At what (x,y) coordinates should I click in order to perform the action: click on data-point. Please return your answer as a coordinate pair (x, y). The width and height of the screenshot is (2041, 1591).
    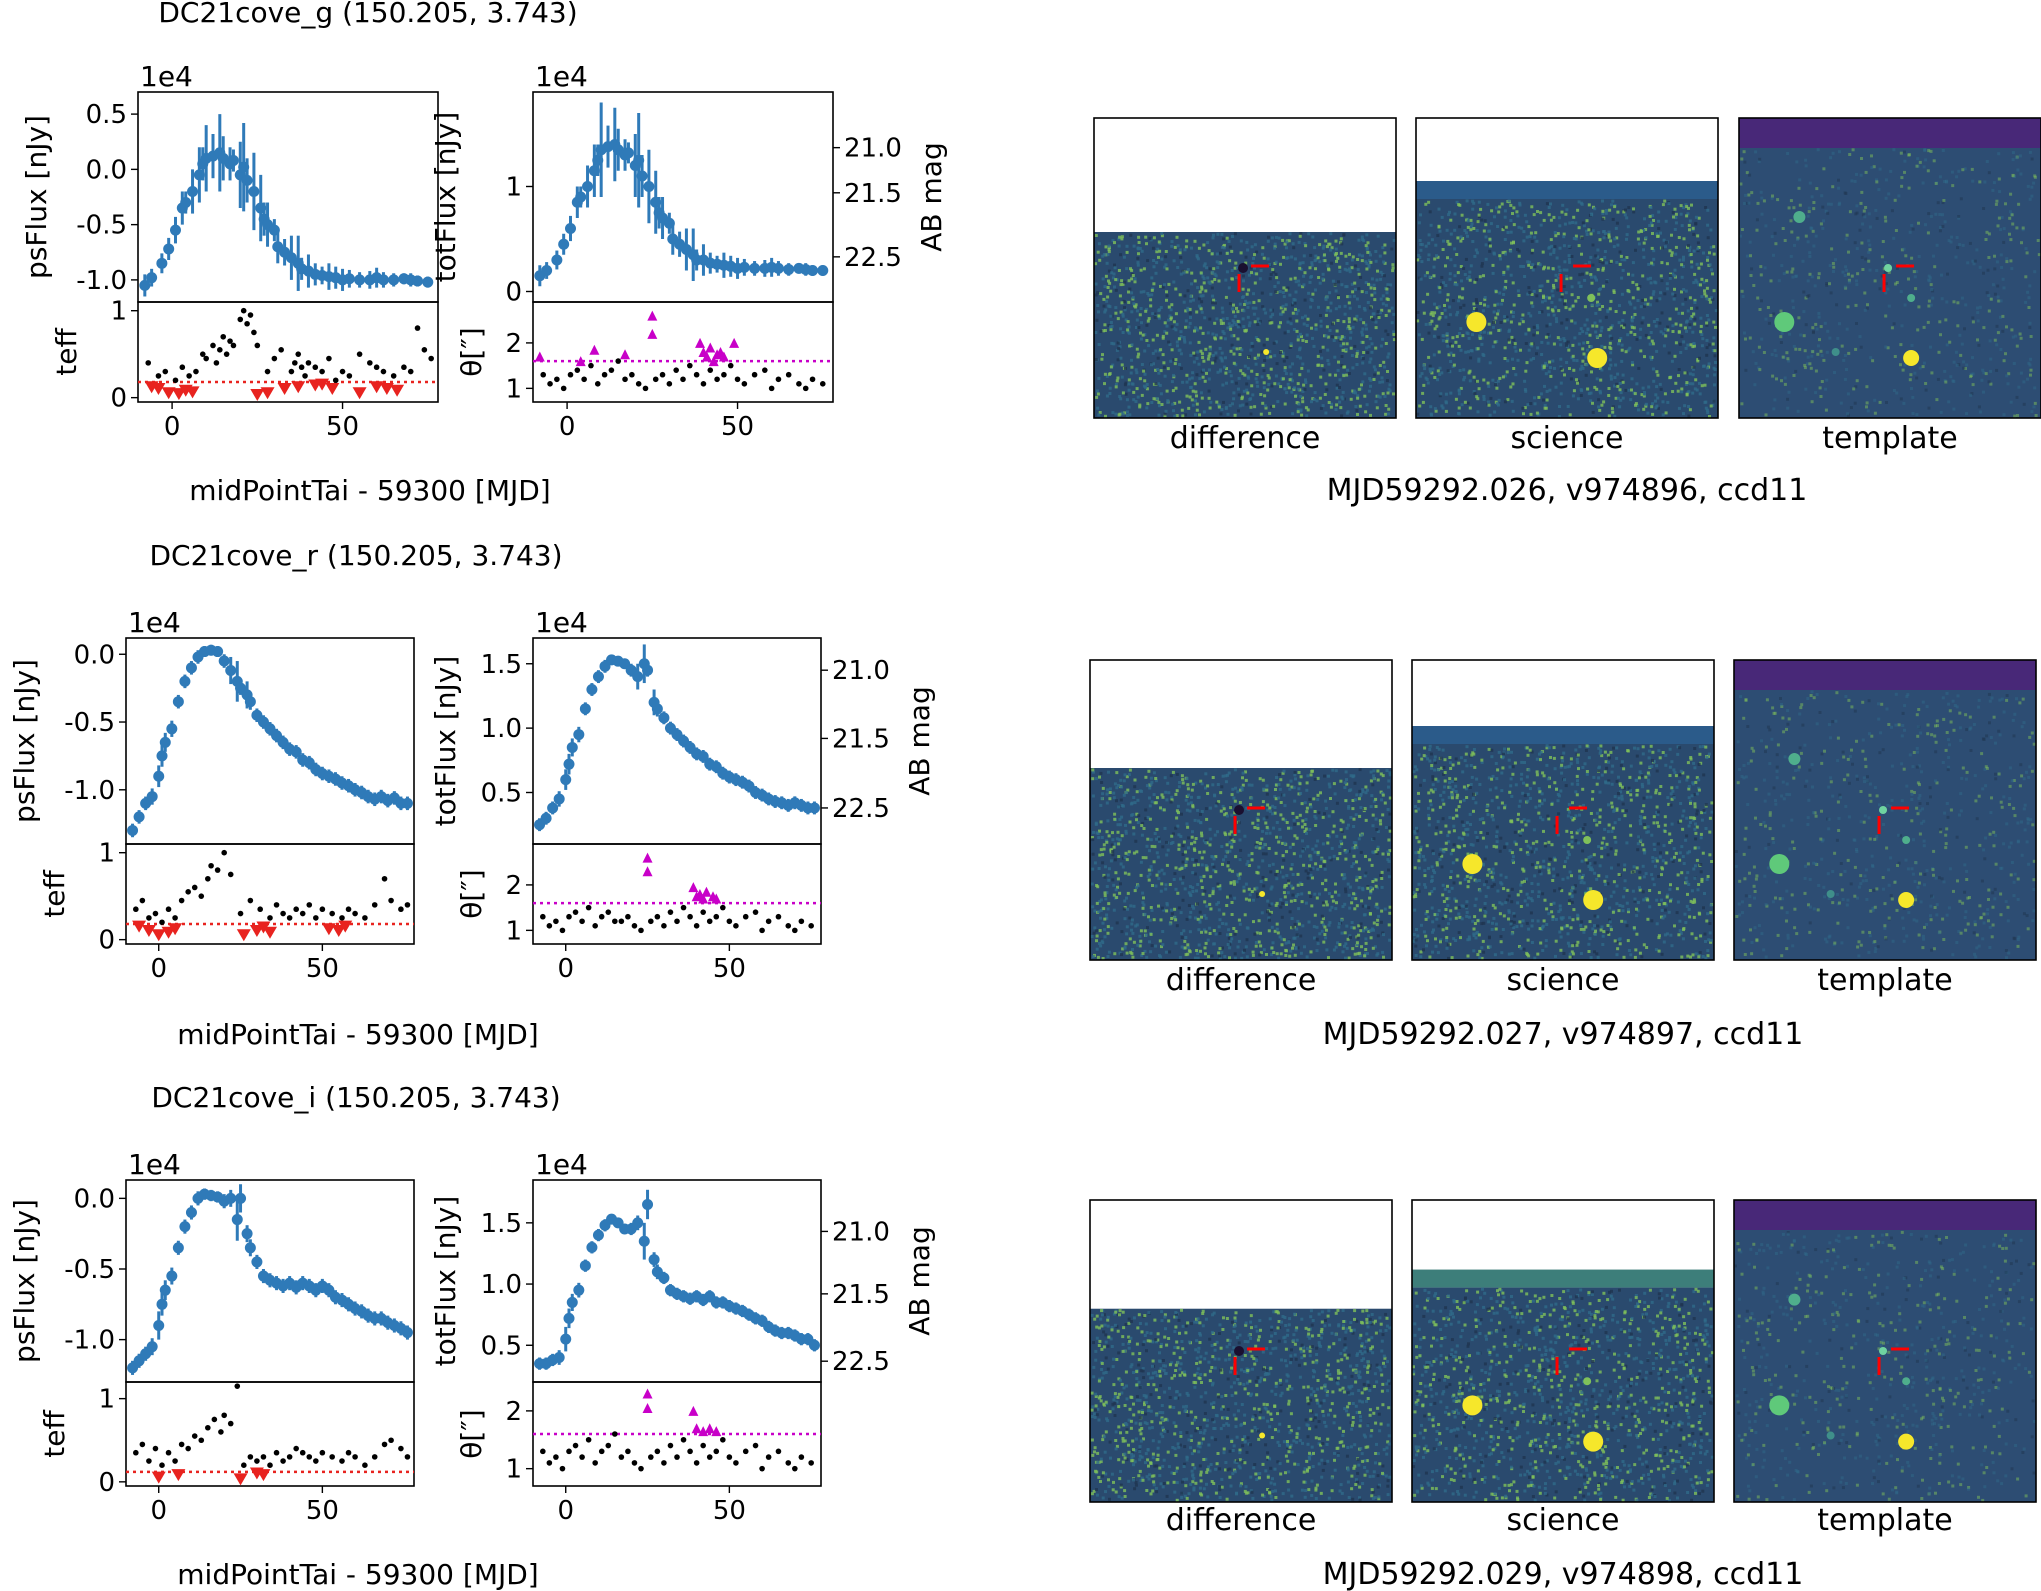
    Looking at the image, I should click on (547, 270).